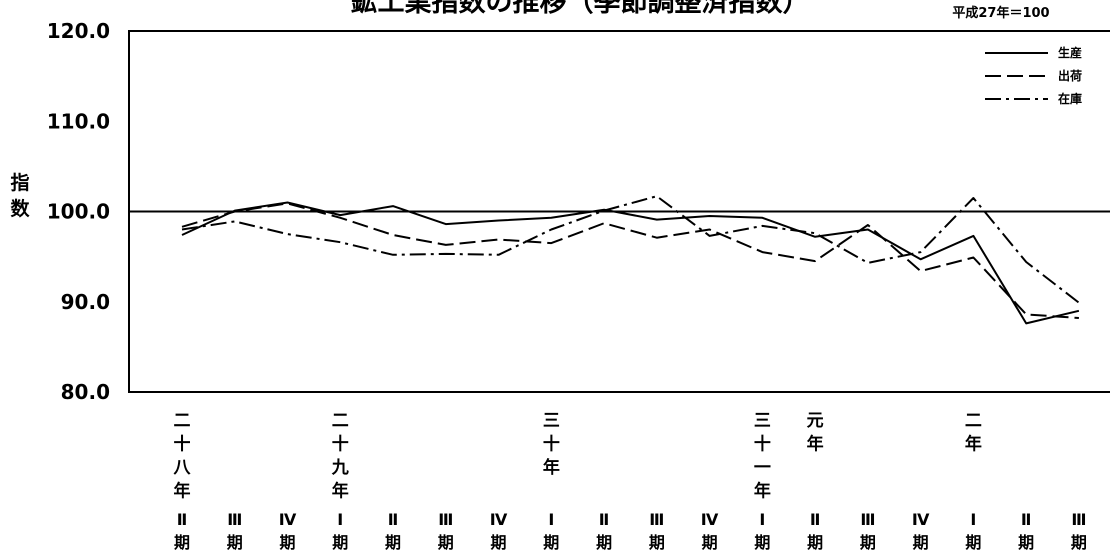 This screenshot has width=1110, height=557. I want to click on y-axis-label: 指数, so click(20, 196).